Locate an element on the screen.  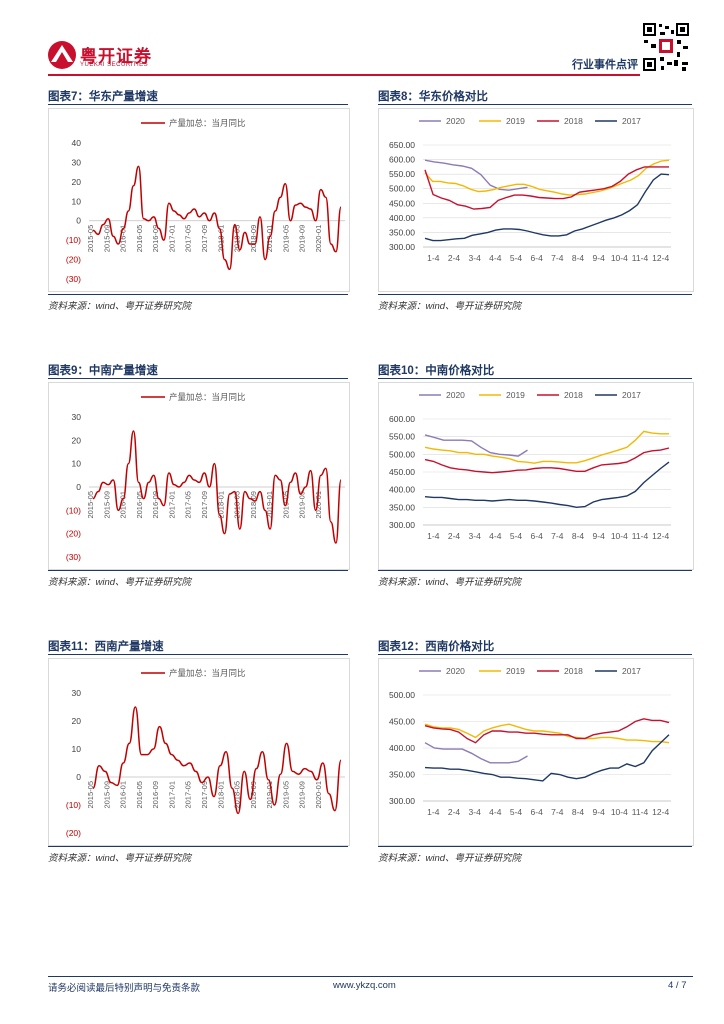
source-c10: 资料来源：wind、粤开证券研究院 is located at coordinates (450, 582).